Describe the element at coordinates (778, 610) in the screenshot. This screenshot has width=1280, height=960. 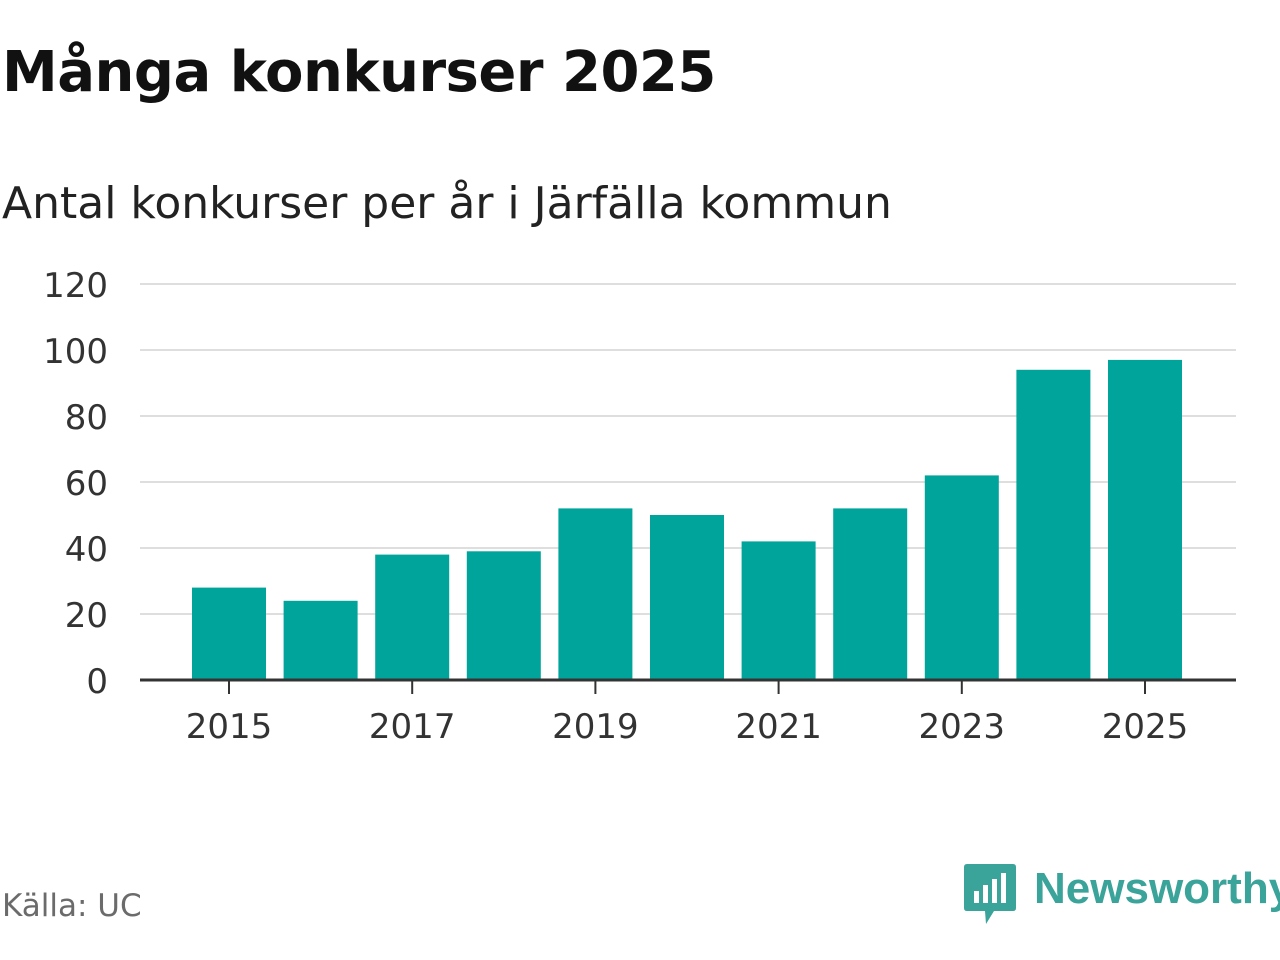
I see `bar-2021` at that location.